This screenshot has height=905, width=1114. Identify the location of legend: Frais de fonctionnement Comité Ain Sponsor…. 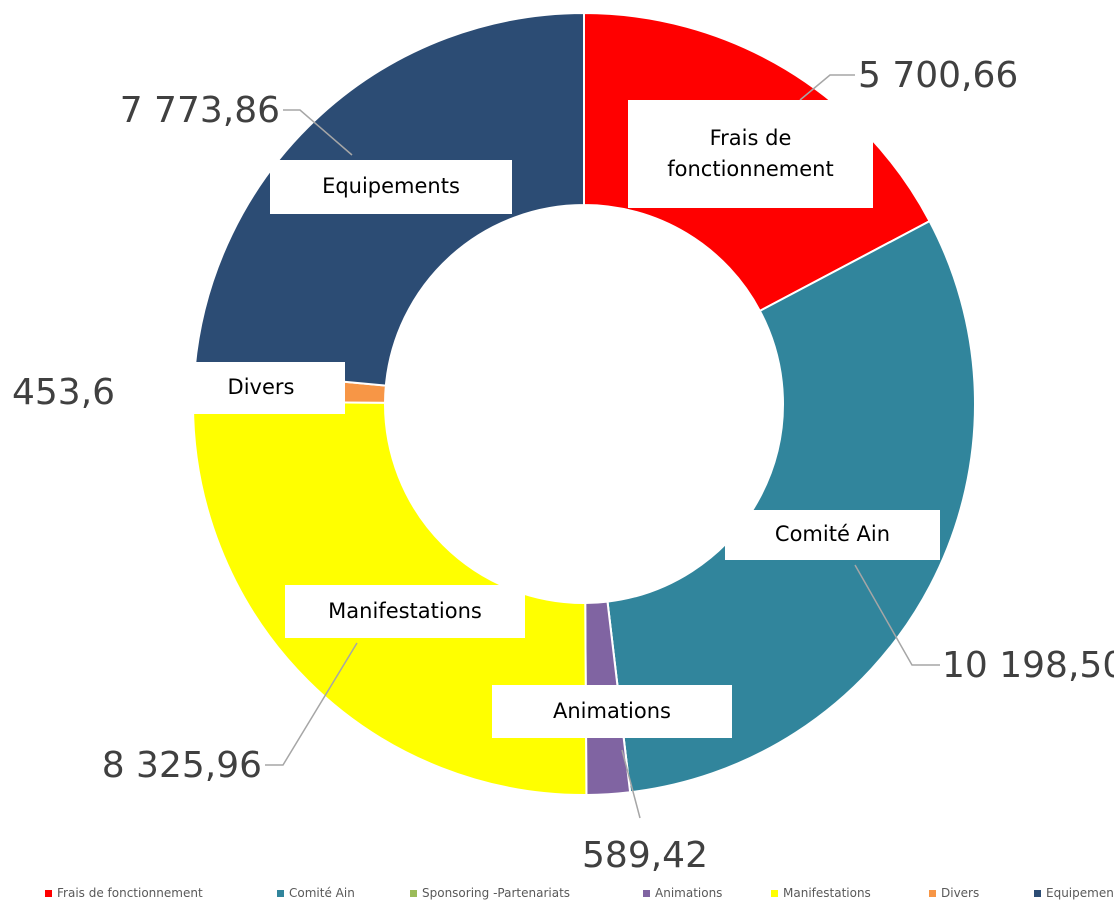
(557, 894).